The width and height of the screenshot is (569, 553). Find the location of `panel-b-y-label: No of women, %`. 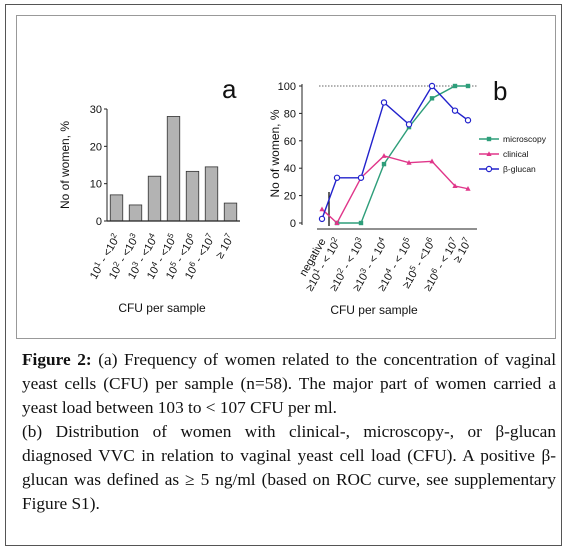

panel-b-y-label: No of women, % is located at coordinates (275, 153).